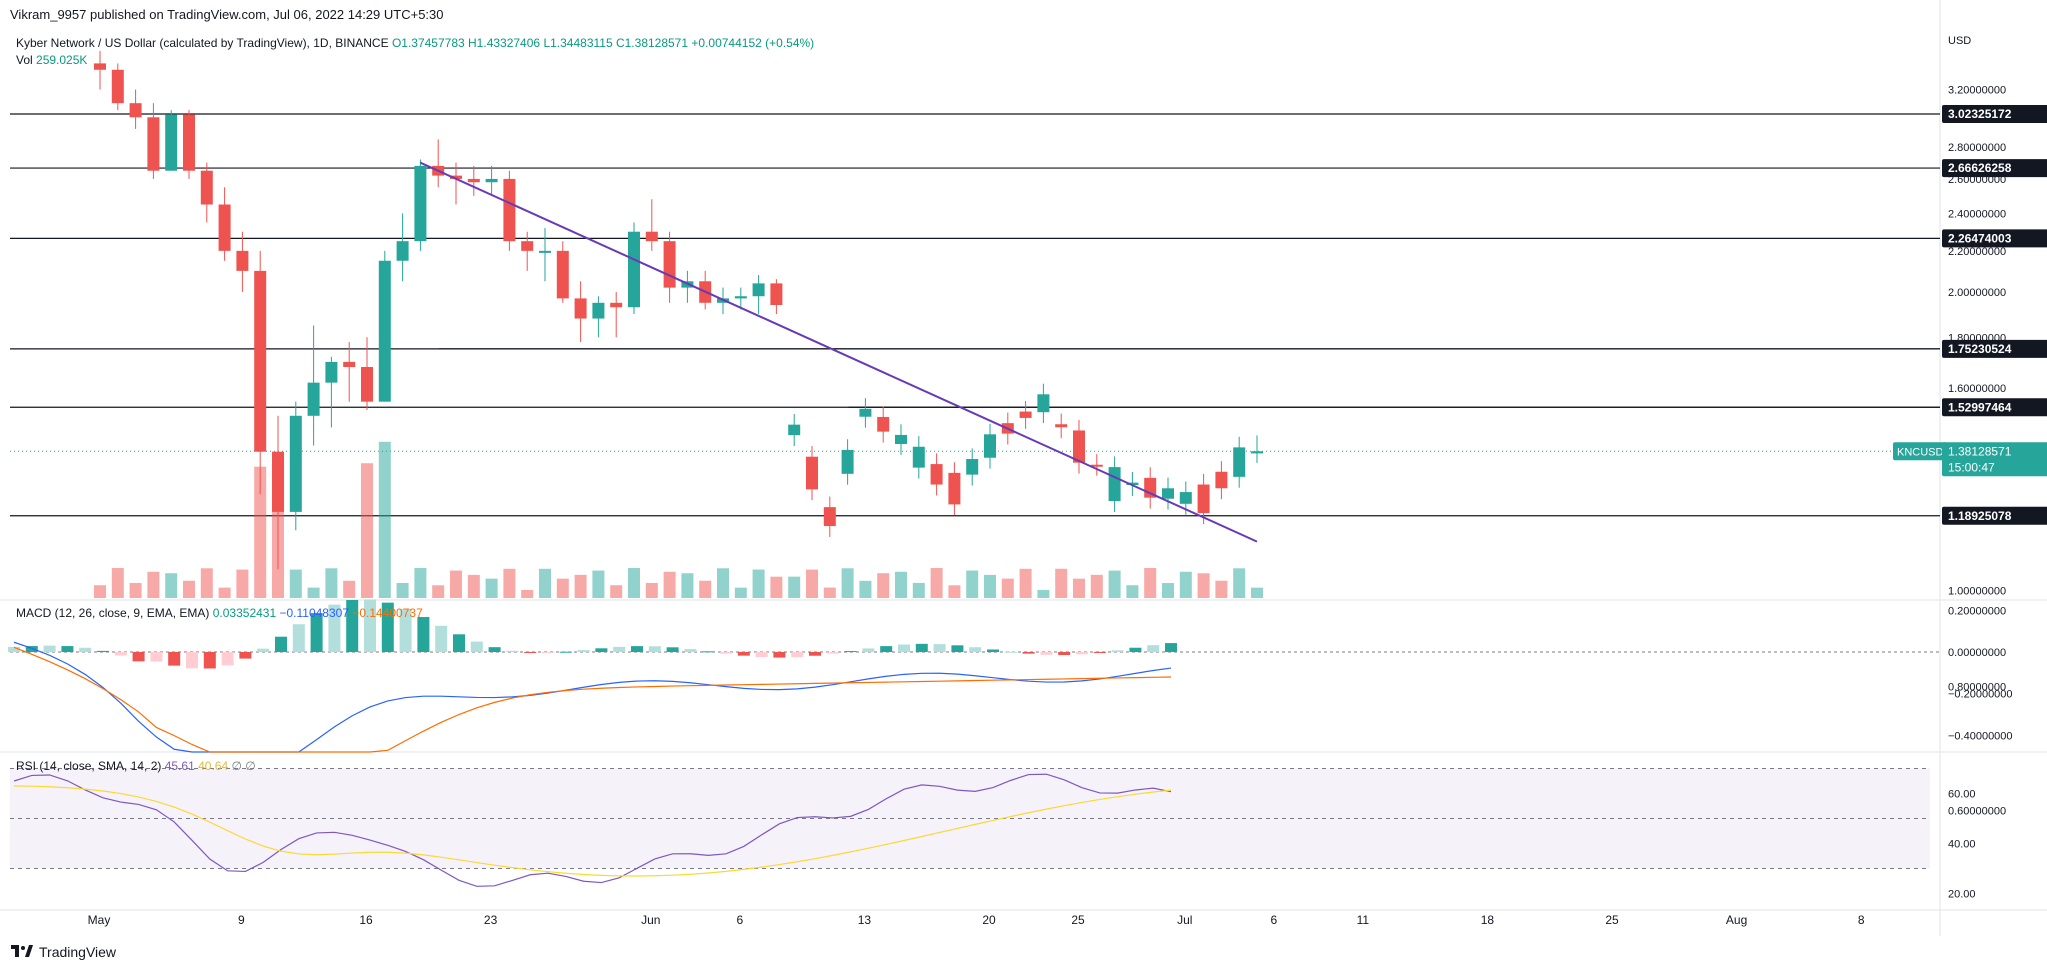 The width and height of the screenshot is (2047, 966). What do you see at coordinates (428, 43) in the screenshot?
I see `legend-open: O1.37457783` at bounding box center [428, 43].